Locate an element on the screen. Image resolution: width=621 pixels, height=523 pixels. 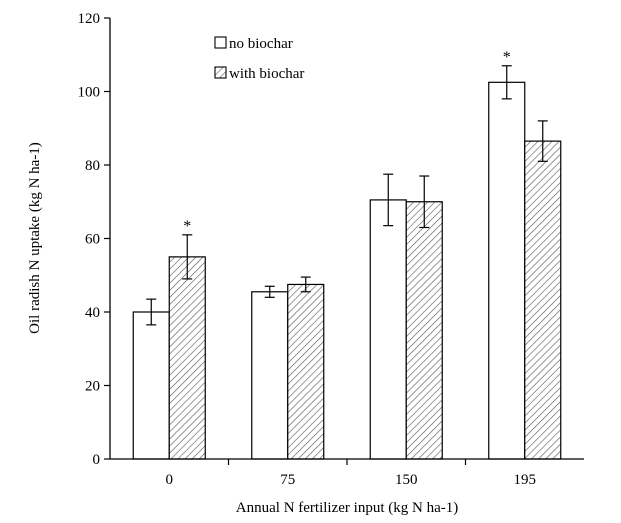
y-tick-label: 80 is located at coordinates (92, 166).